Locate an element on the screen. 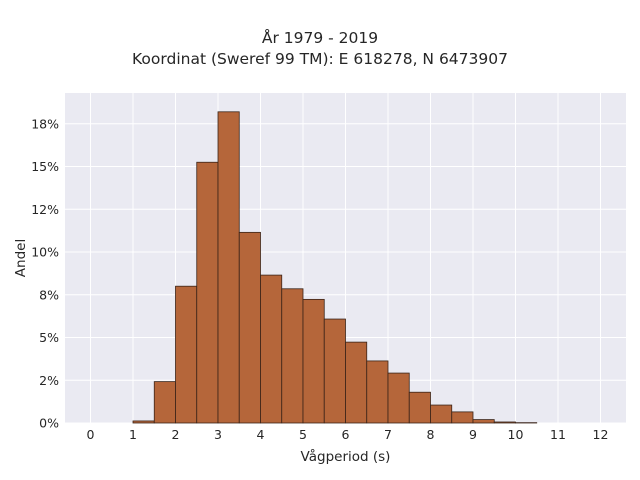 This screenshot has height=480, width=640. y-tick: 2% is located at coordinates (49, 380).